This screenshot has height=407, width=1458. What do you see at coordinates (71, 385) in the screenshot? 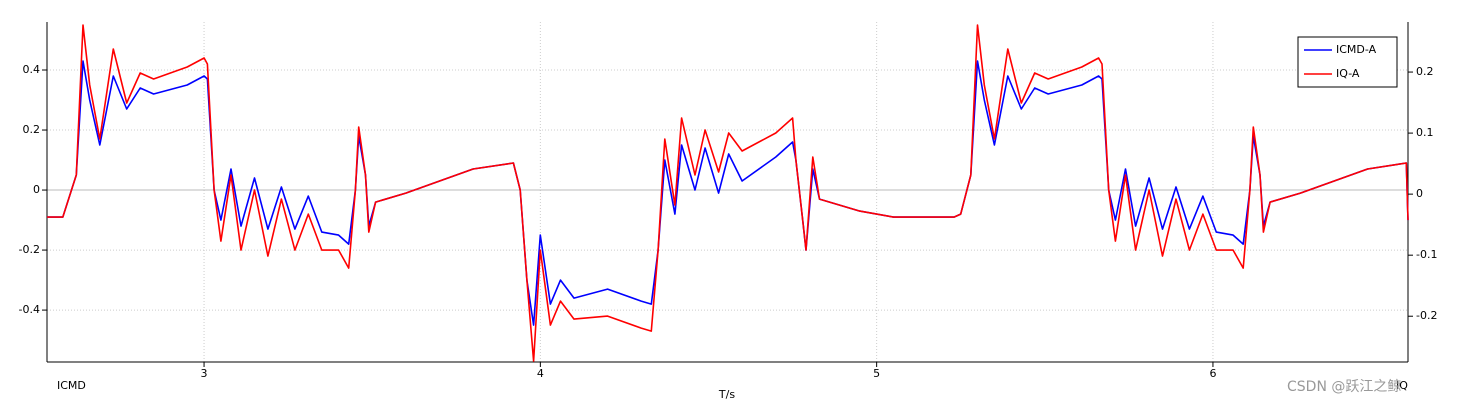
I see `y-axis-label: ICMD` at bounding box center [71, 385].